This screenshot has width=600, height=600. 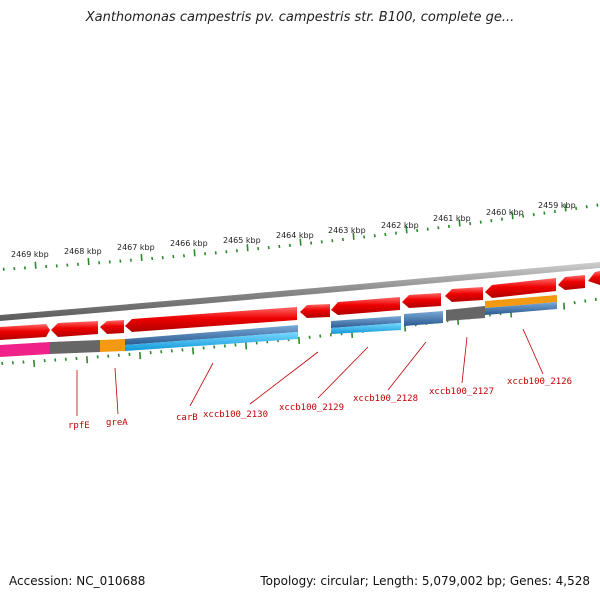 I want to click on genome-backbone, so click(x=300, y=291).